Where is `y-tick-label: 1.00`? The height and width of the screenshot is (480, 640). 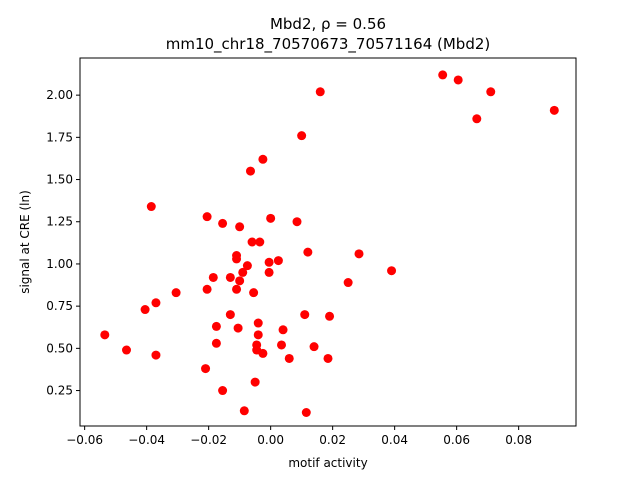
y-tick-label: 1.00 is located at coordinates (59, 264).